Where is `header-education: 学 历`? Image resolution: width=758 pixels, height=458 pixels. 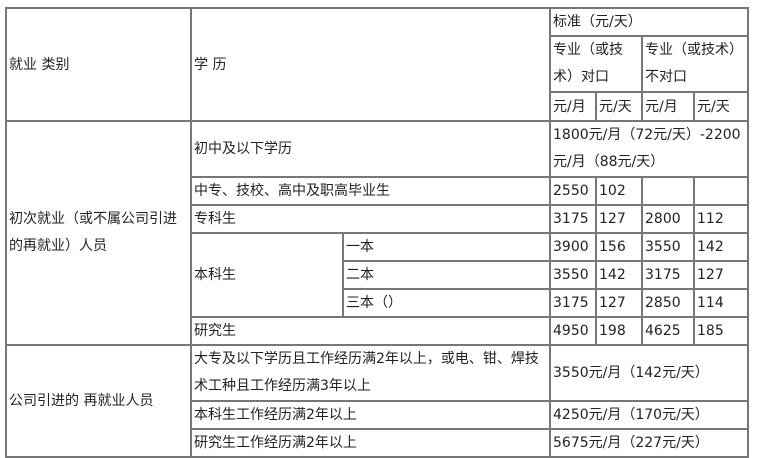 header-education: 学 历 is located at coordinates (370, 64).